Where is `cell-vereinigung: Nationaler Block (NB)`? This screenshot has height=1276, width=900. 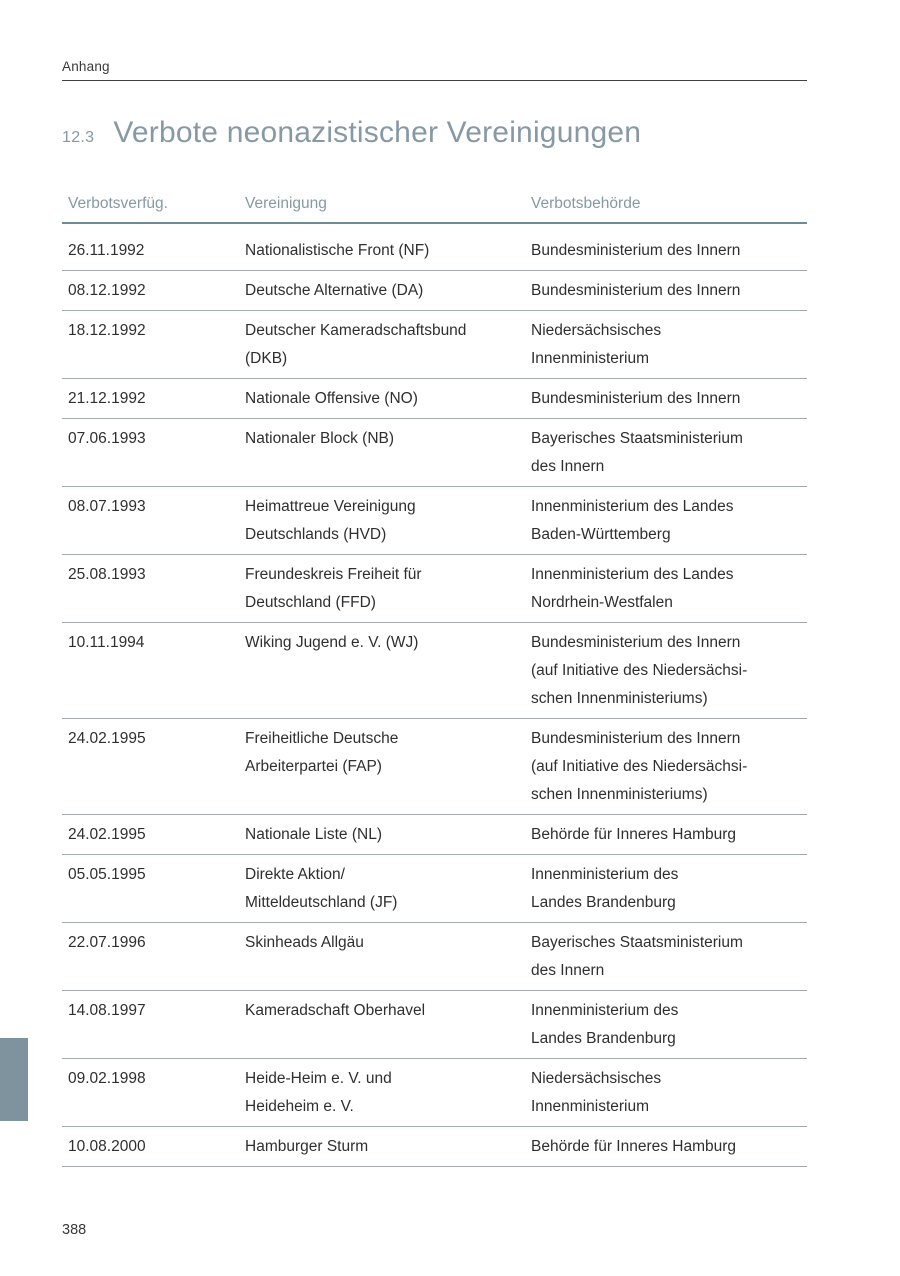 cell-vereinigung: Nationaler Block (NB) is located at coordinates (320, 438).